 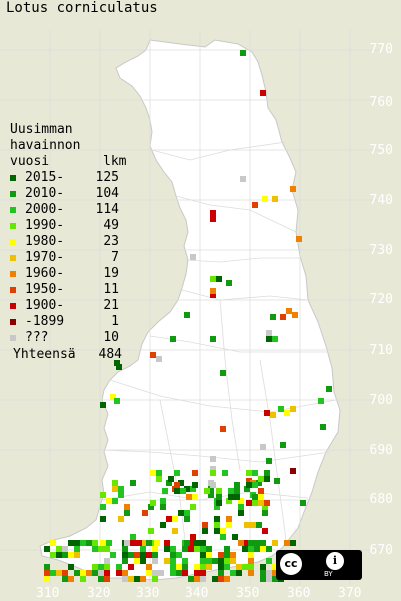 I want to click on legend-item-label: 2015-, so click(x=45, y=177).